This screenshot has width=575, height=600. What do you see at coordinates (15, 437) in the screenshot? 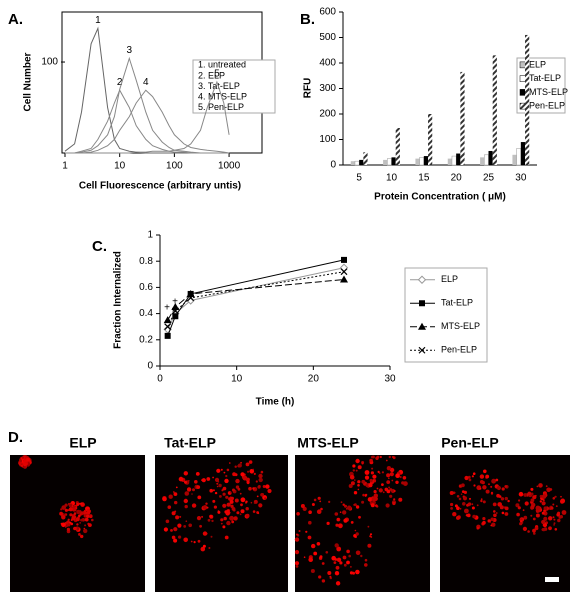
I see `panel-label: D.` at bounding box center [15, 437].